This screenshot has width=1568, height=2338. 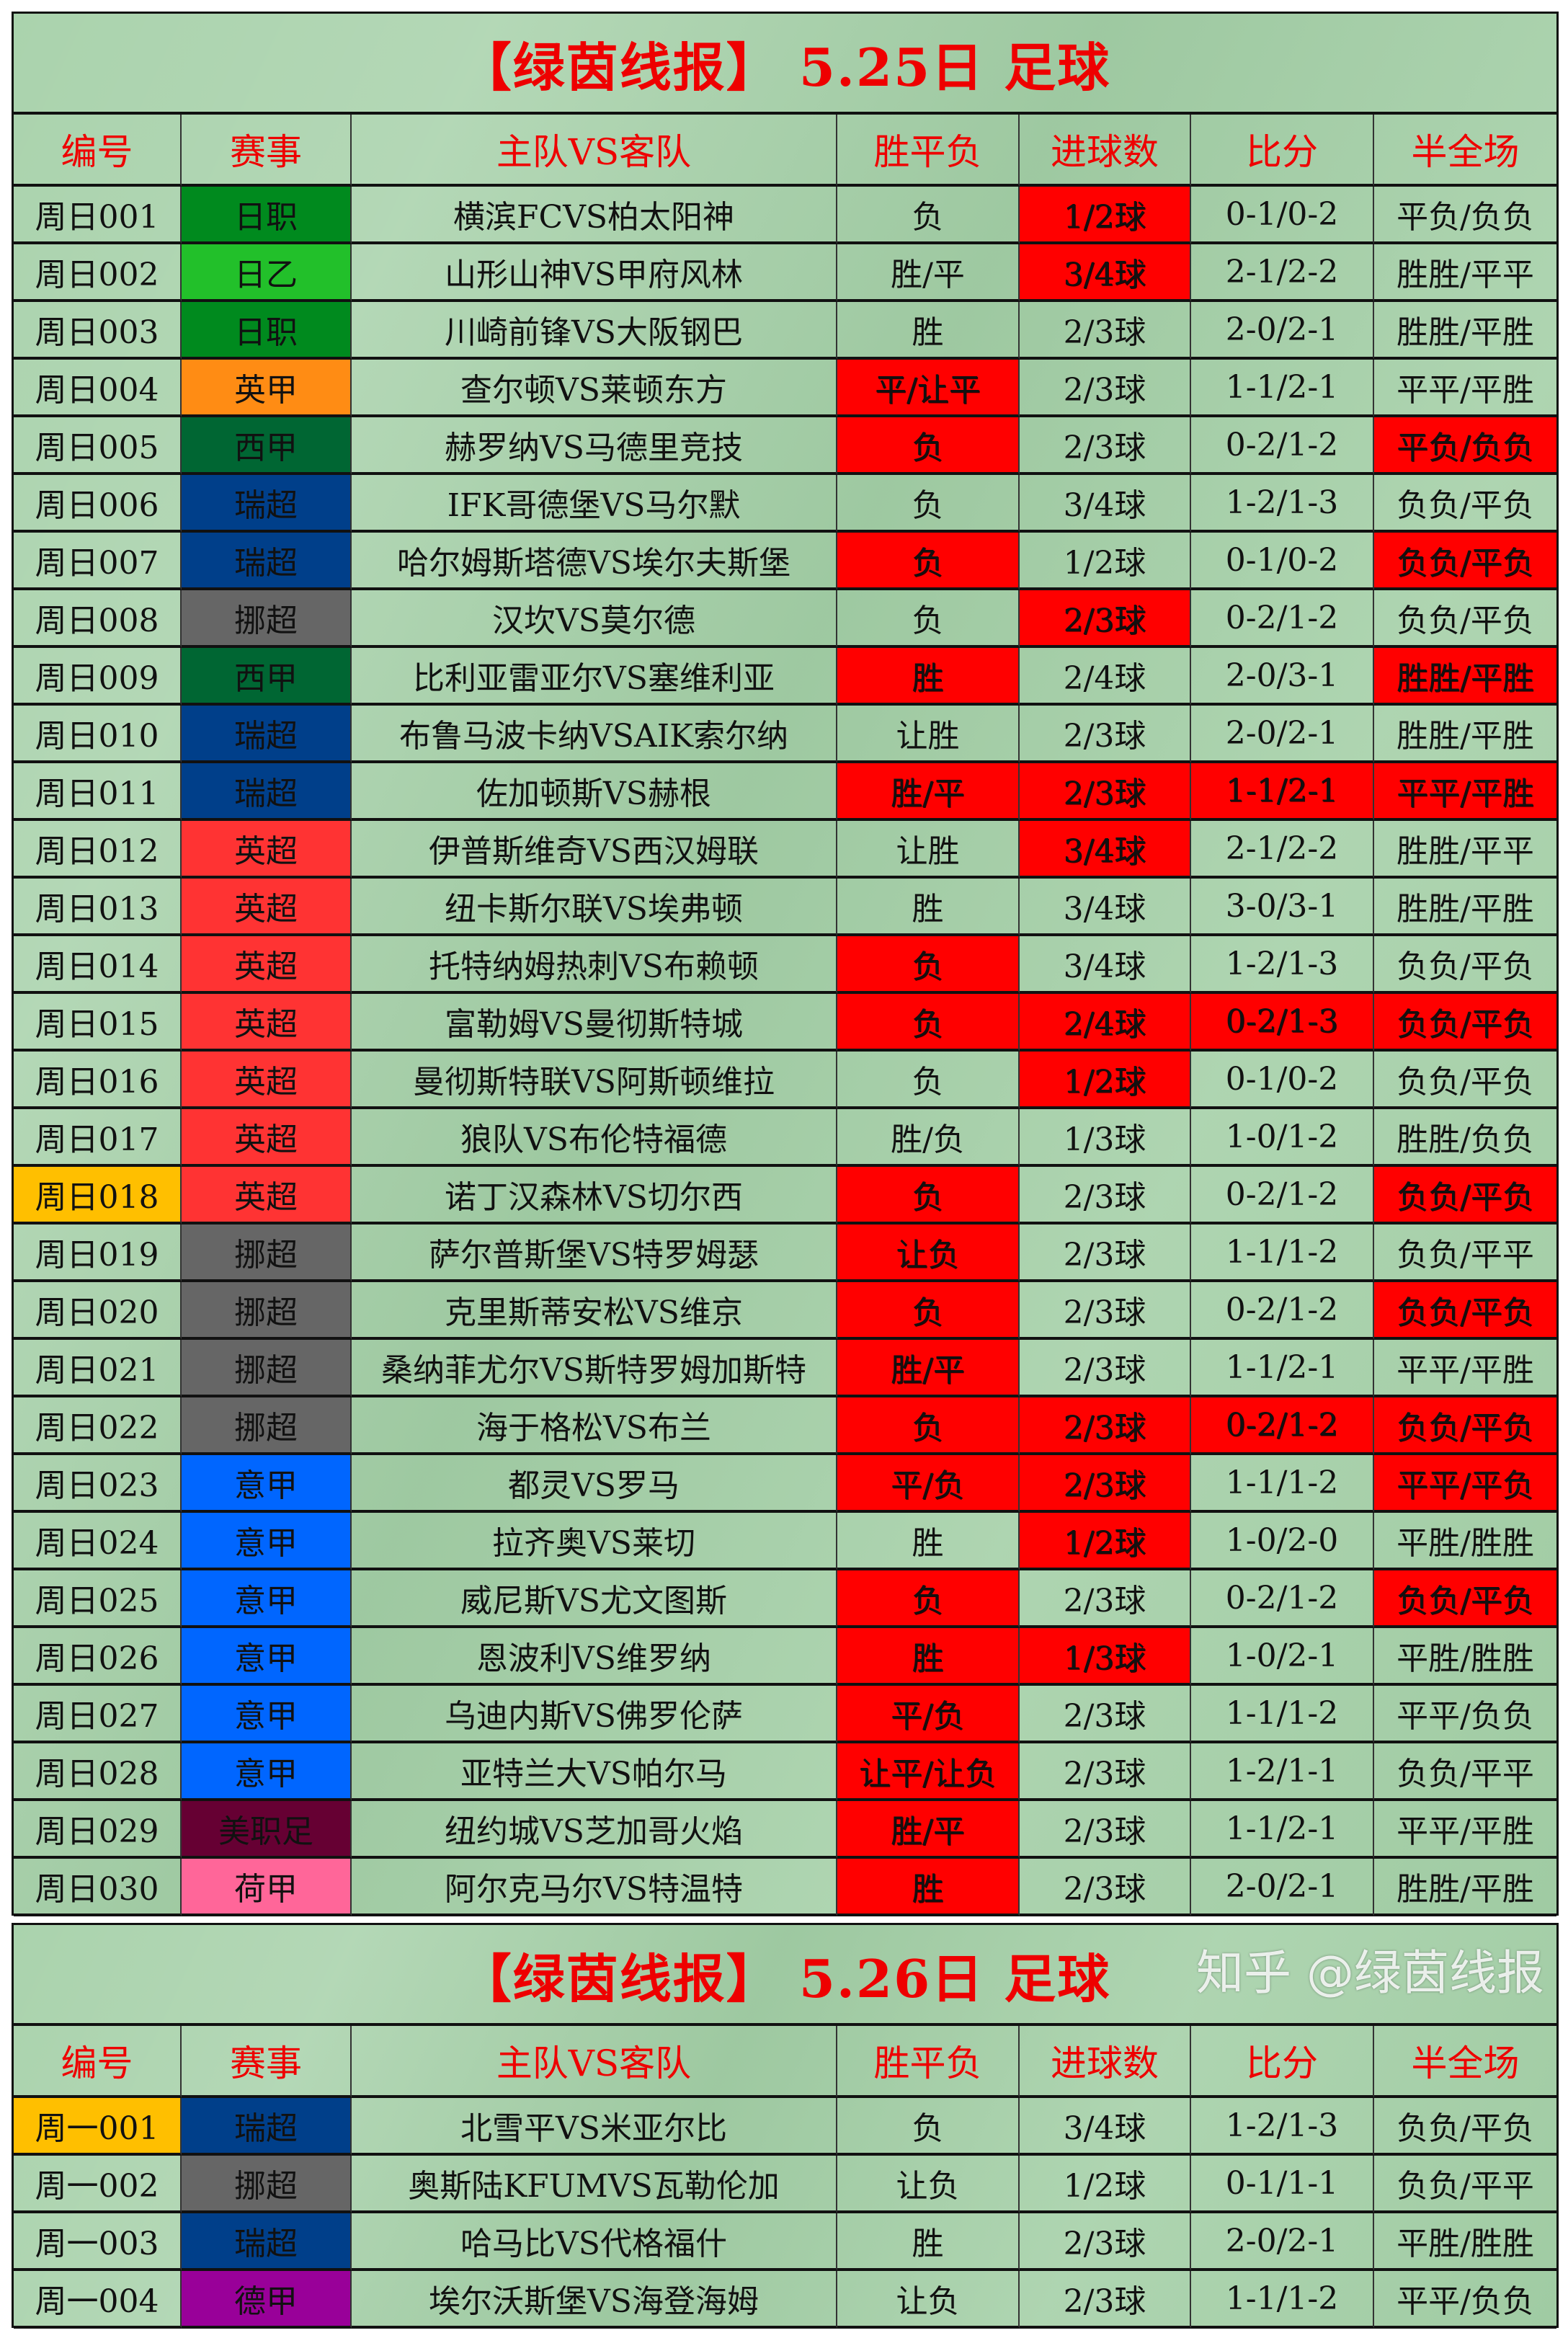 What do you see at coordinates (594, 907) in the screenshot?
I see `cell-teams: 纽卡斯尔联VS埃弗顿` at bounding box center [594, 907].